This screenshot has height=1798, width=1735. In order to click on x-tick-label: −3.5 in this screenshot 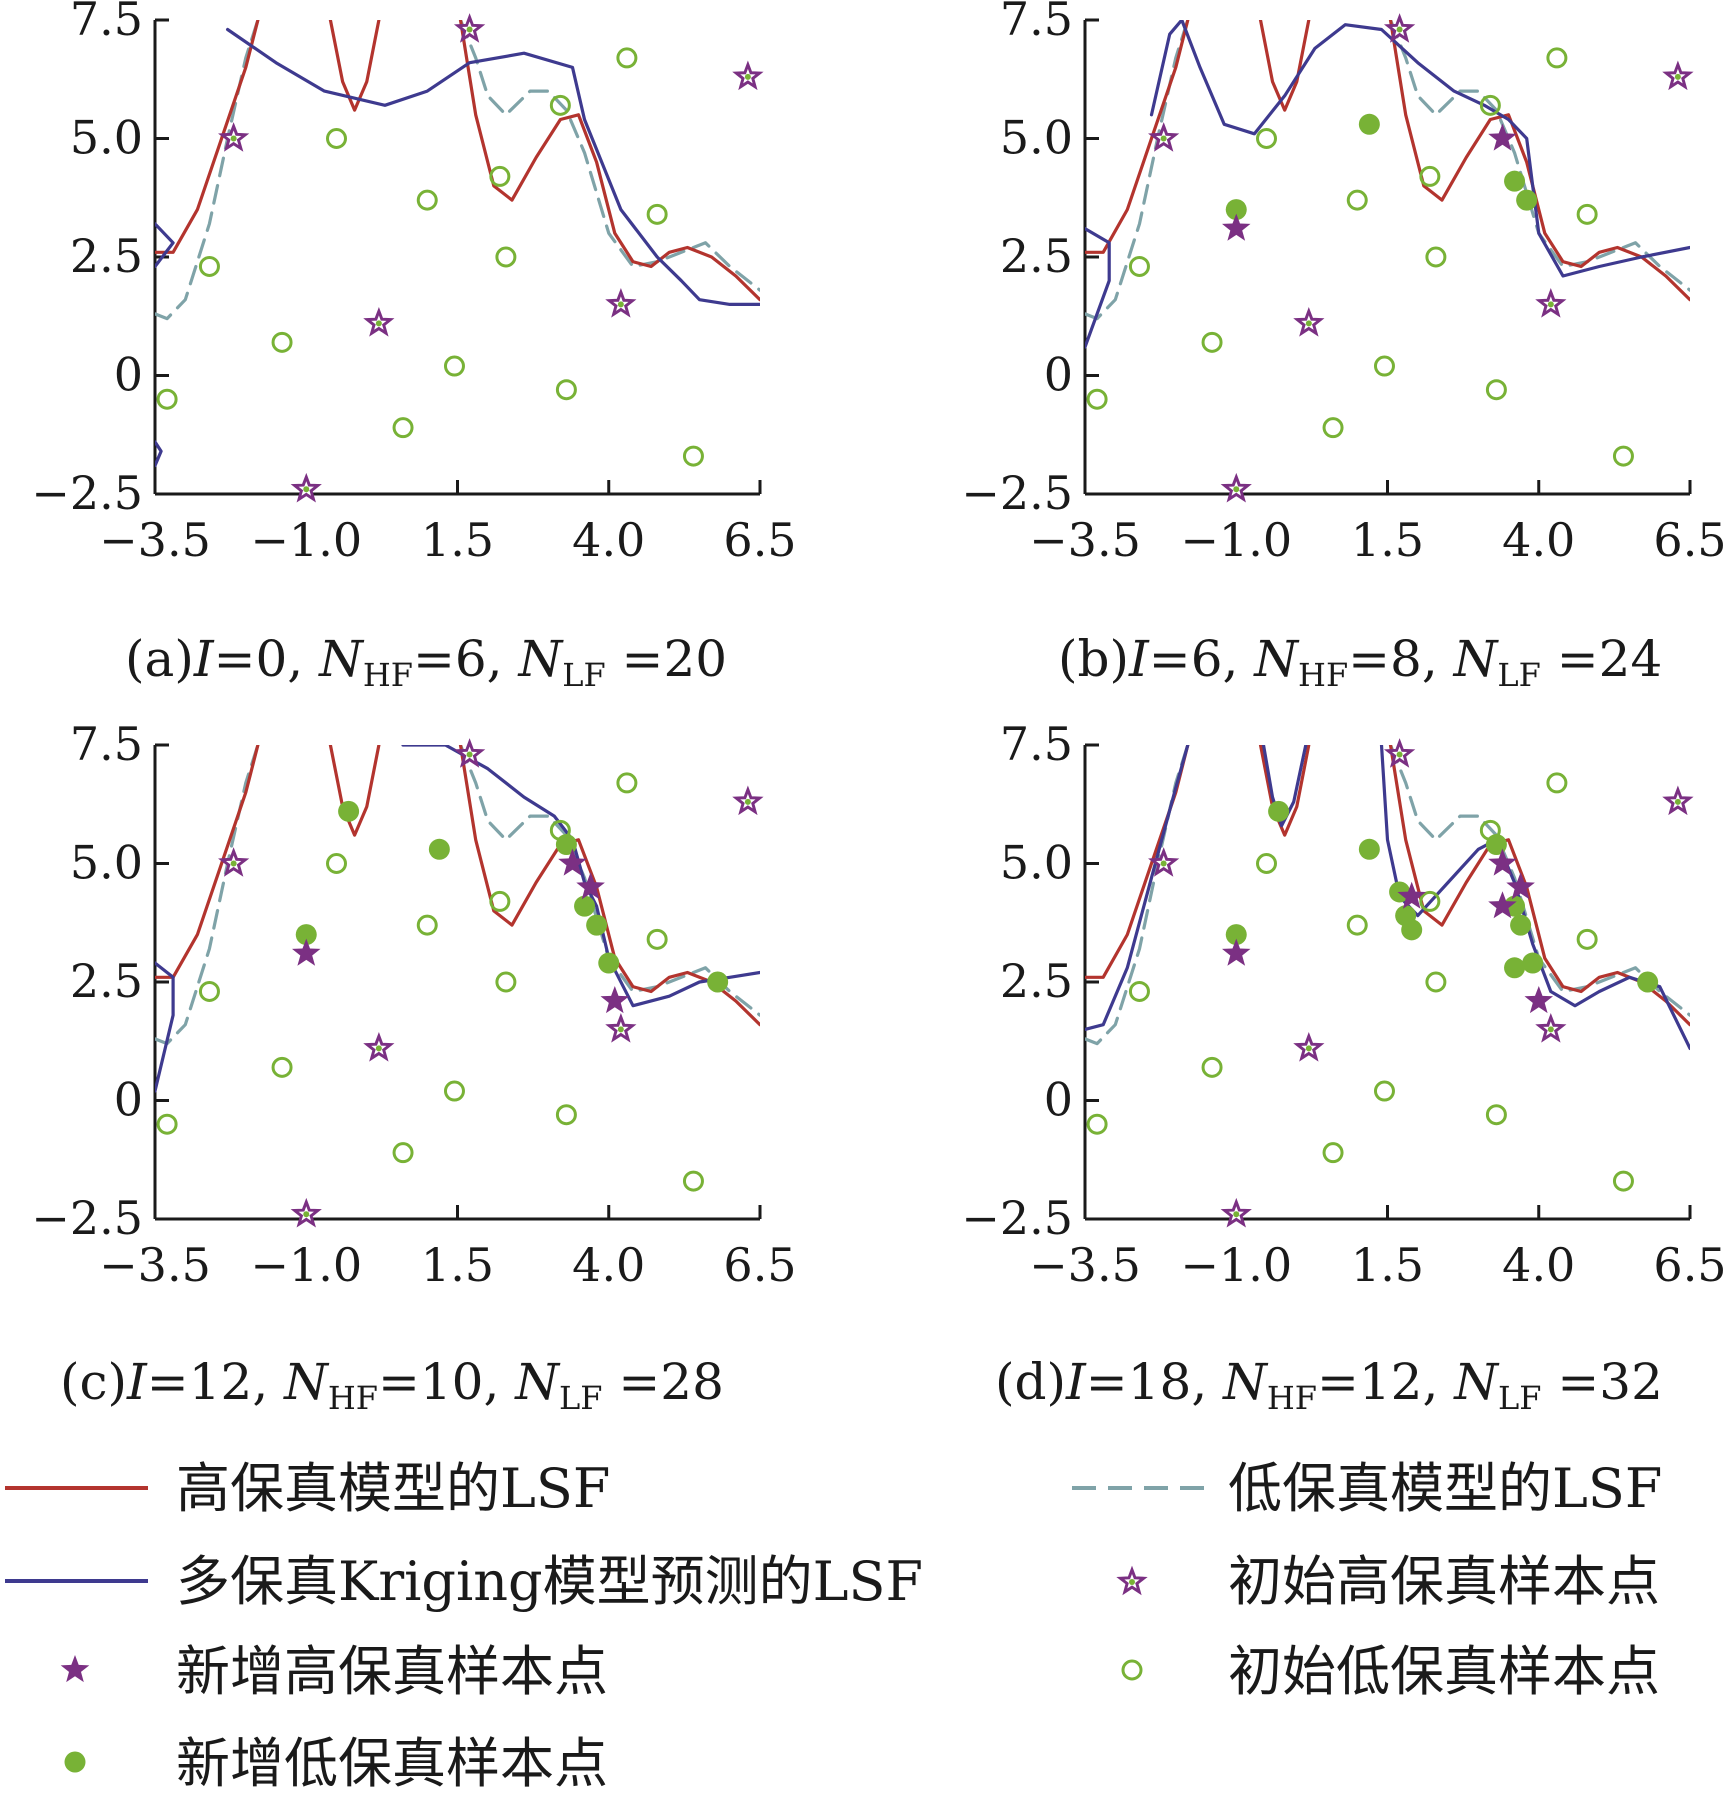, I will do `click(155, 1265)`.